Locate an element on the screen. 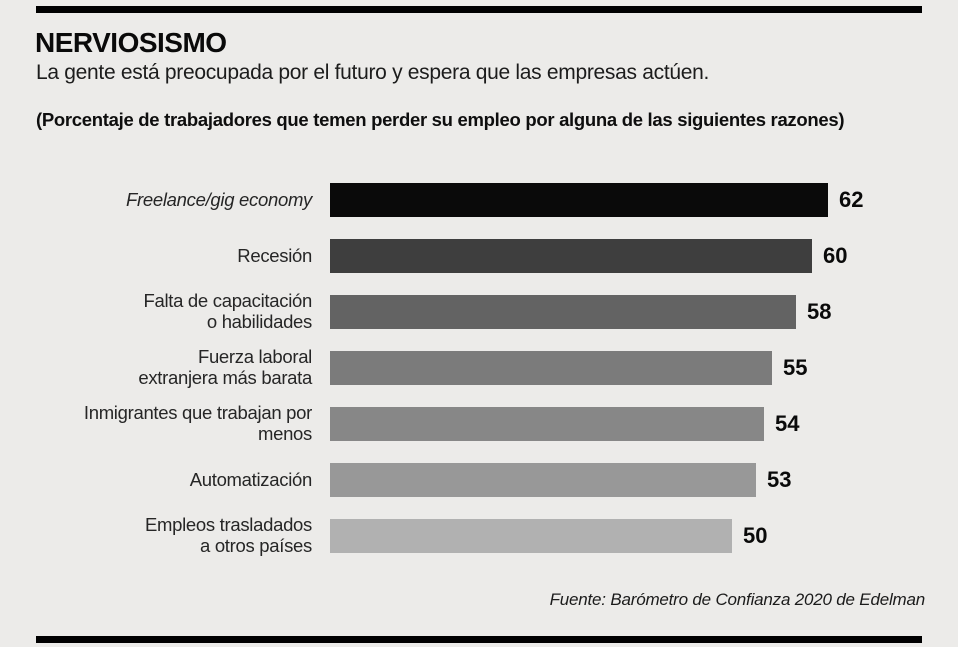 The image size is (958, 647). page-title: NERVIOSISMO is located at coordinates (131, 42).